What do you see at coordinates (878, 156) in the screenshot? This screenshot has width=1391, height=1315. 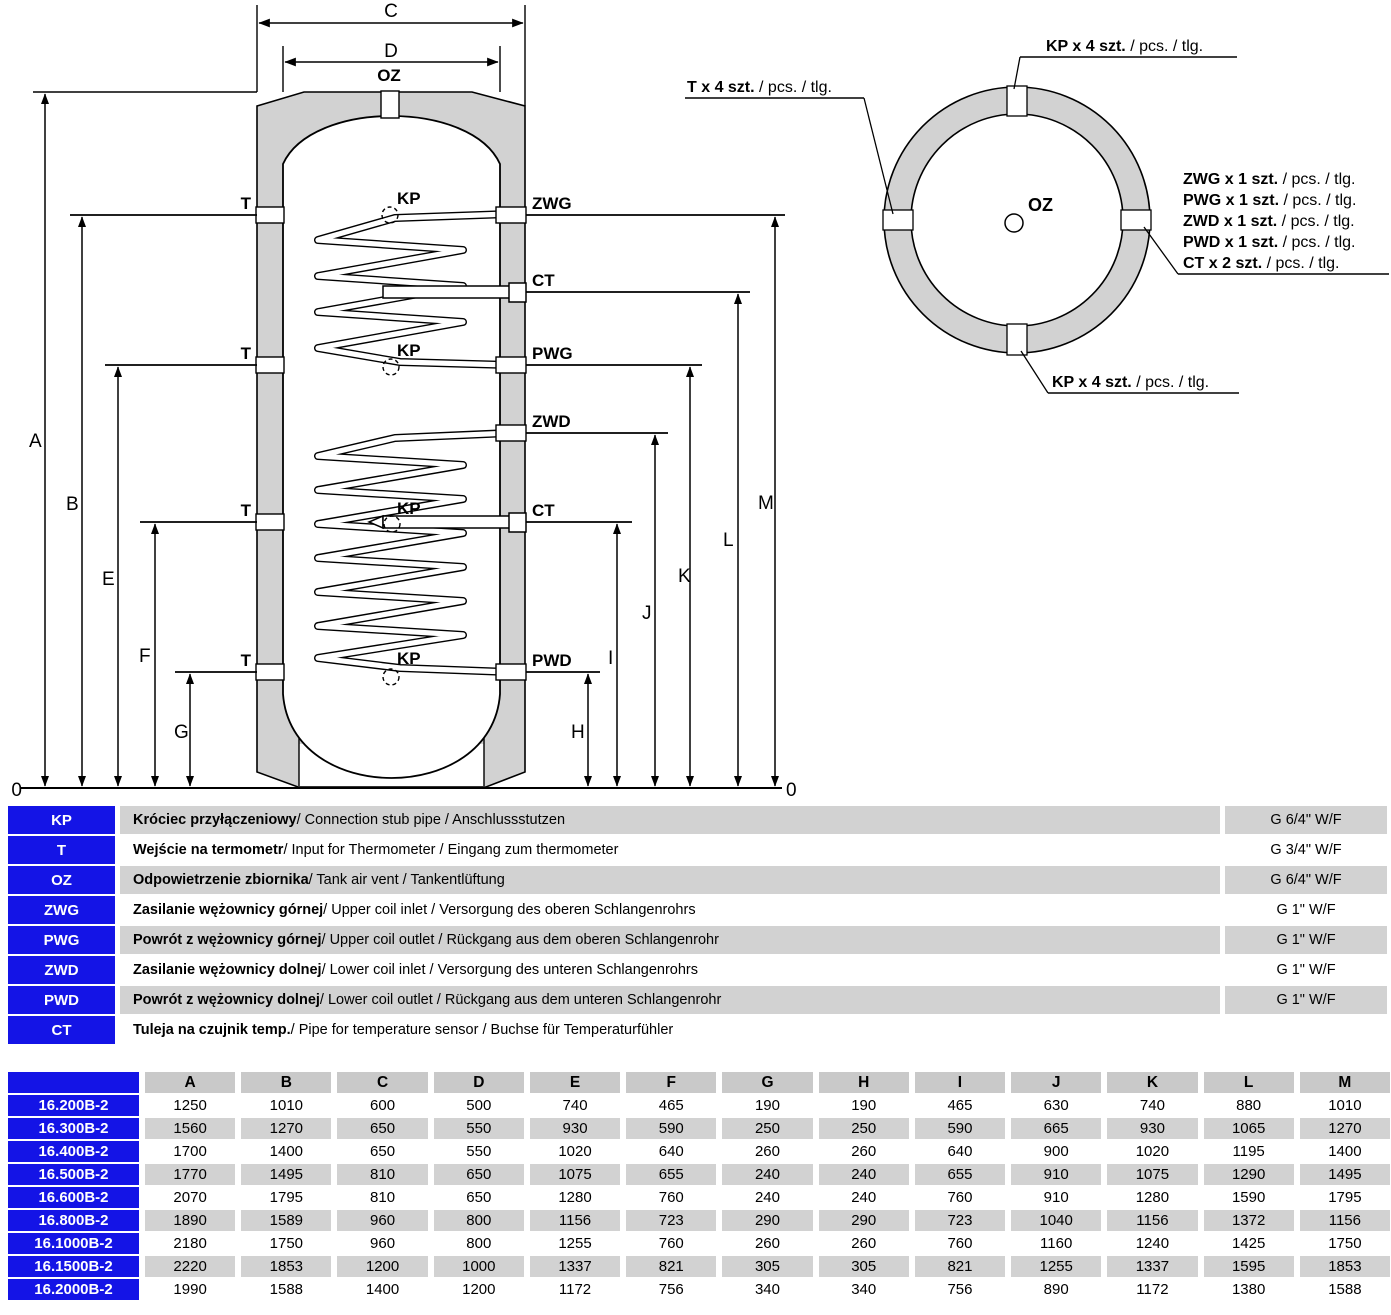 I see `callout-t-left-leader` at bounding box center [878, 156].